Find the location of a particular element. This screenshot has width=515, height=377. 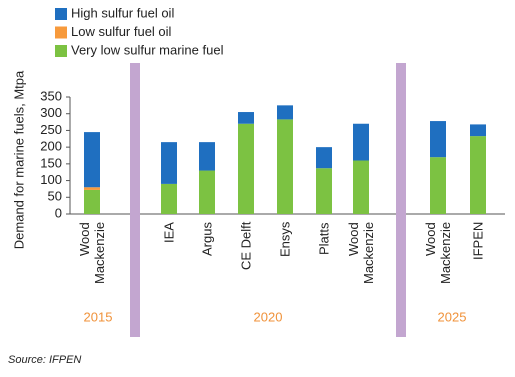

y-tick-label: 300 is located at coordinates (51, 112).